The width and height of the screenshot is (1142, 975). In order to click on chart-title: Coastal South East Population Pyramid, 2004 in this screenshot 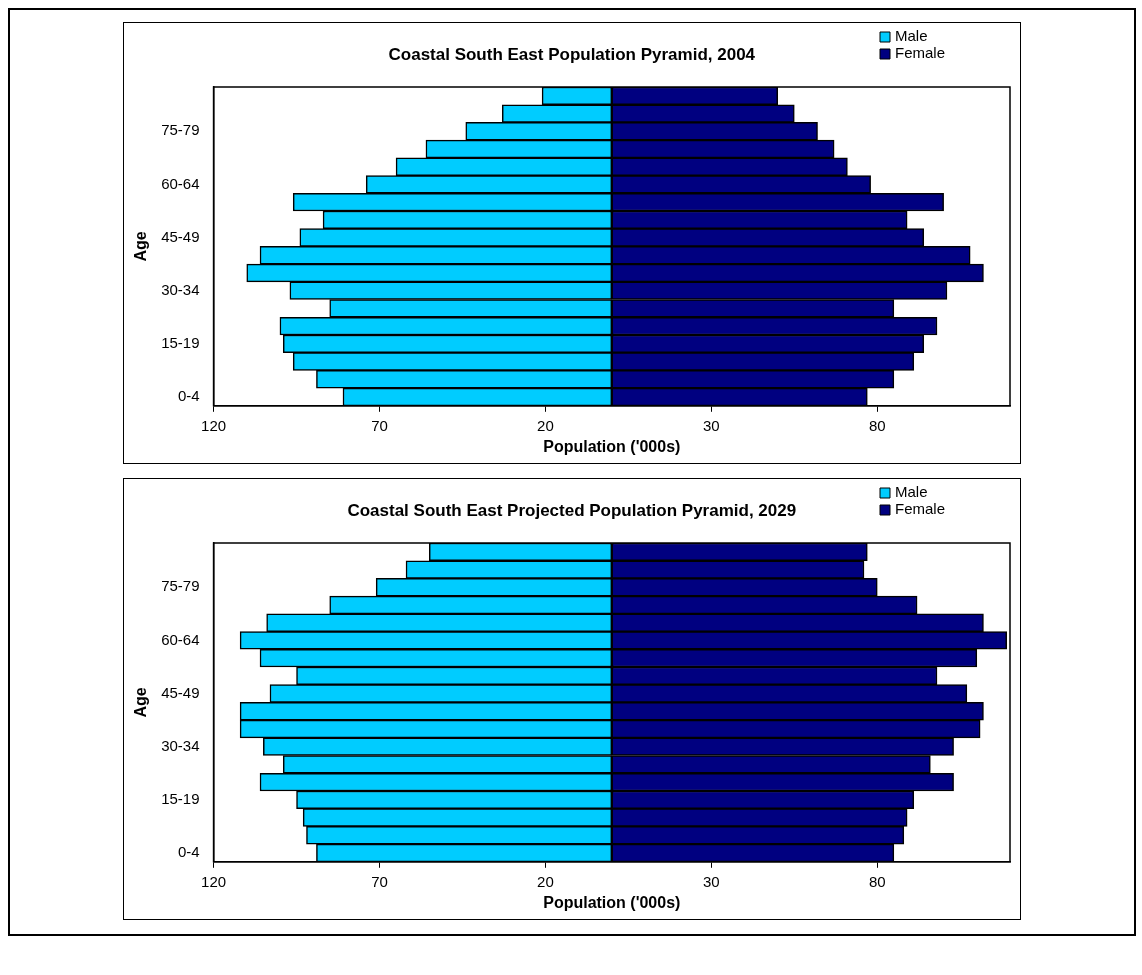, I will do `click(572, 54)`.